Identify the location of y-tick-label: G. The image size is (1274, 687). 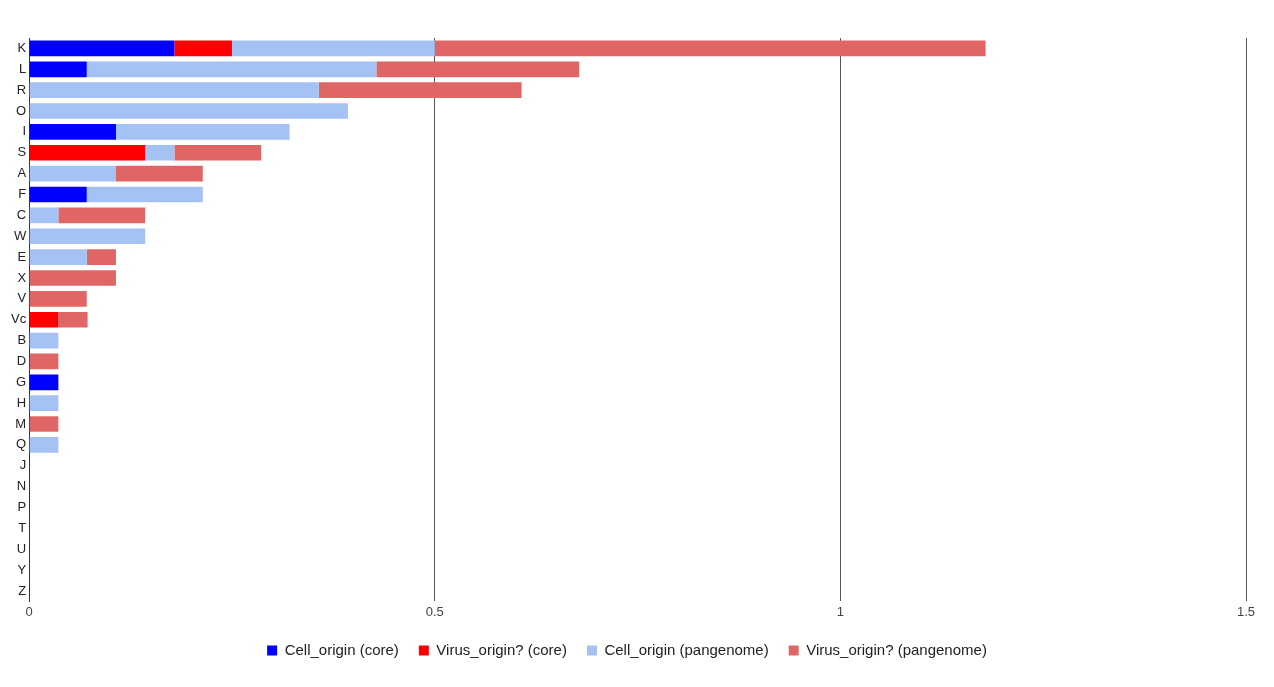
(21, 381).